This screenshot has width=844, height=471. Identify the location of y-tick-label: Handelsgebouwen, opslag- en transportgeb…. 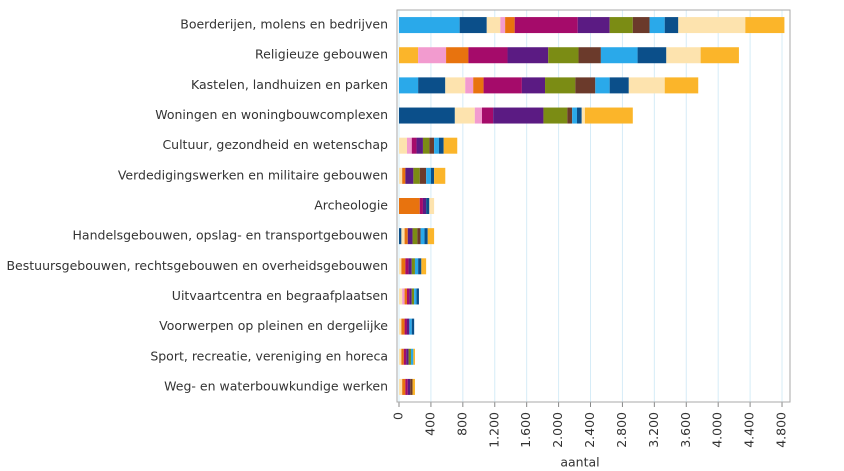
(230, 235).